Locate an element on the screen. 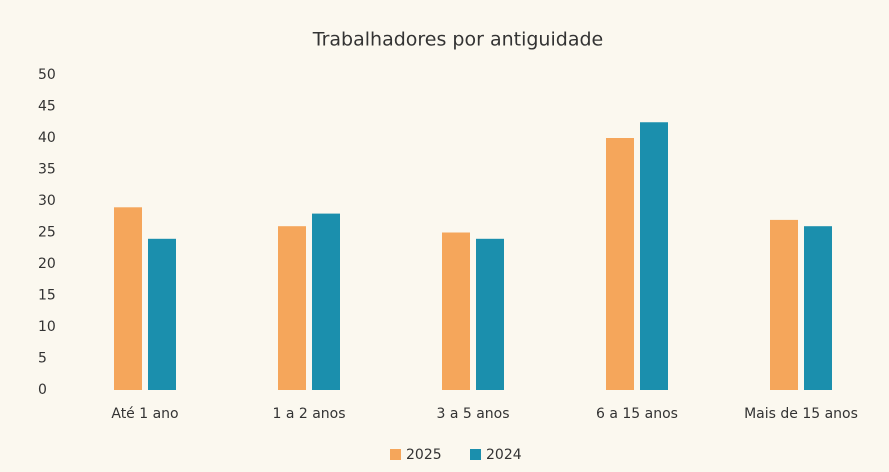  legend-label: 2025 is located at coordinates (424, 455).